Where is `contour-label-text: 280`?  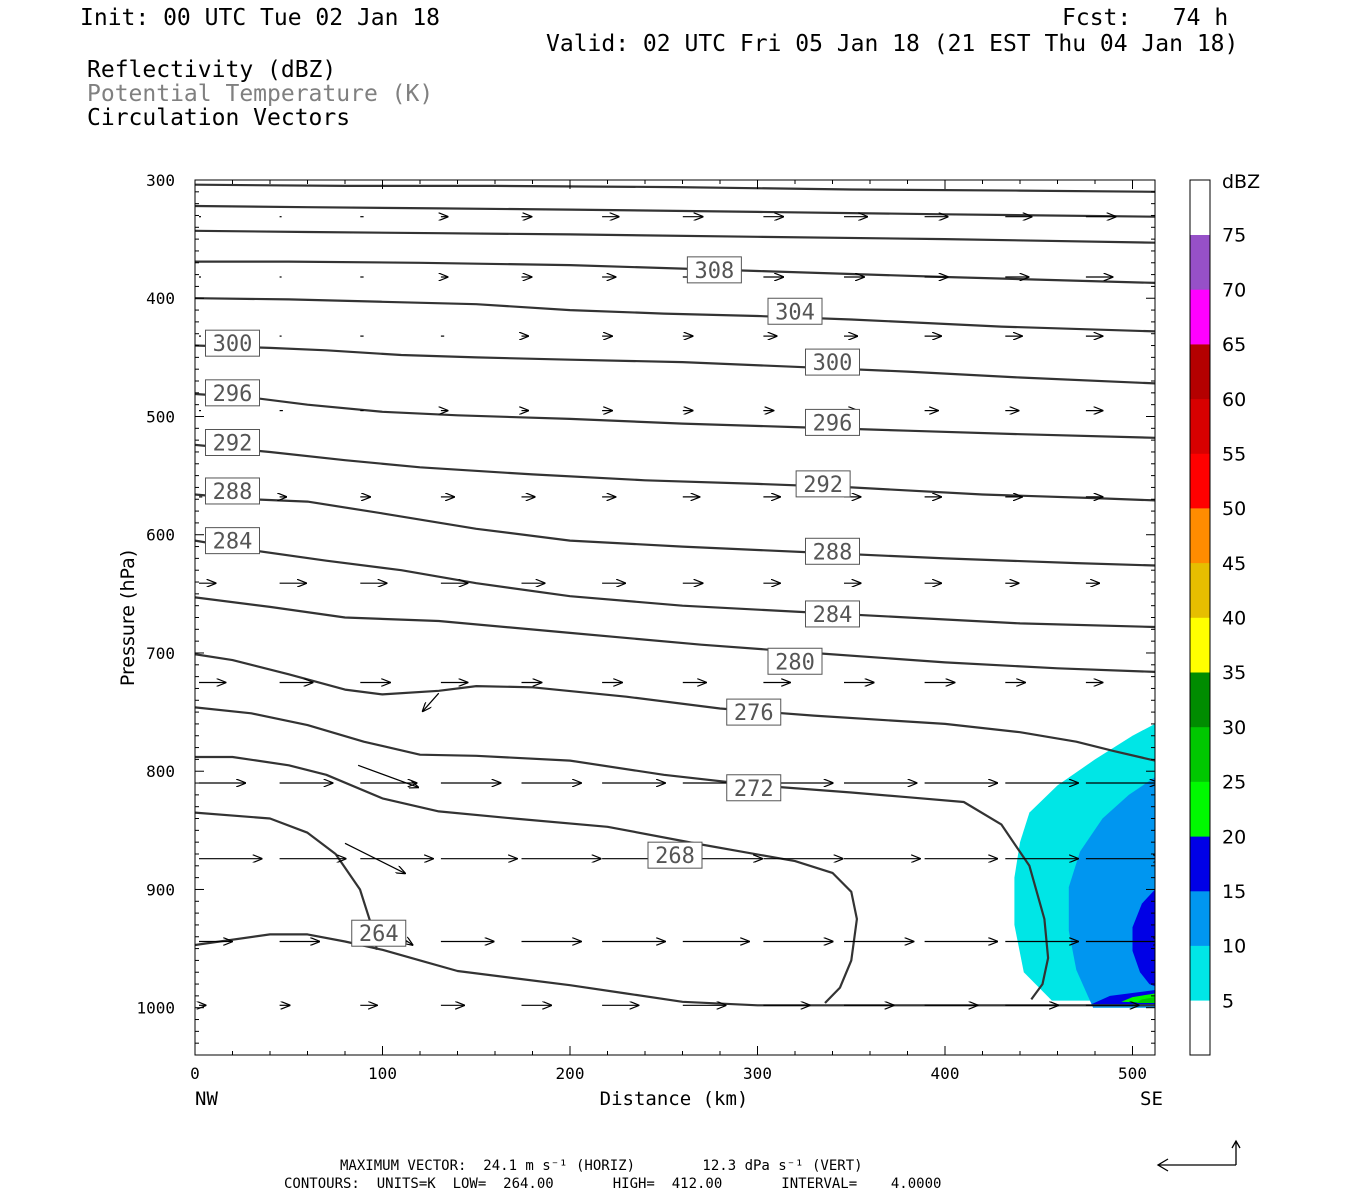
contour-label-text: 280 is located at coordinates (795, 662).